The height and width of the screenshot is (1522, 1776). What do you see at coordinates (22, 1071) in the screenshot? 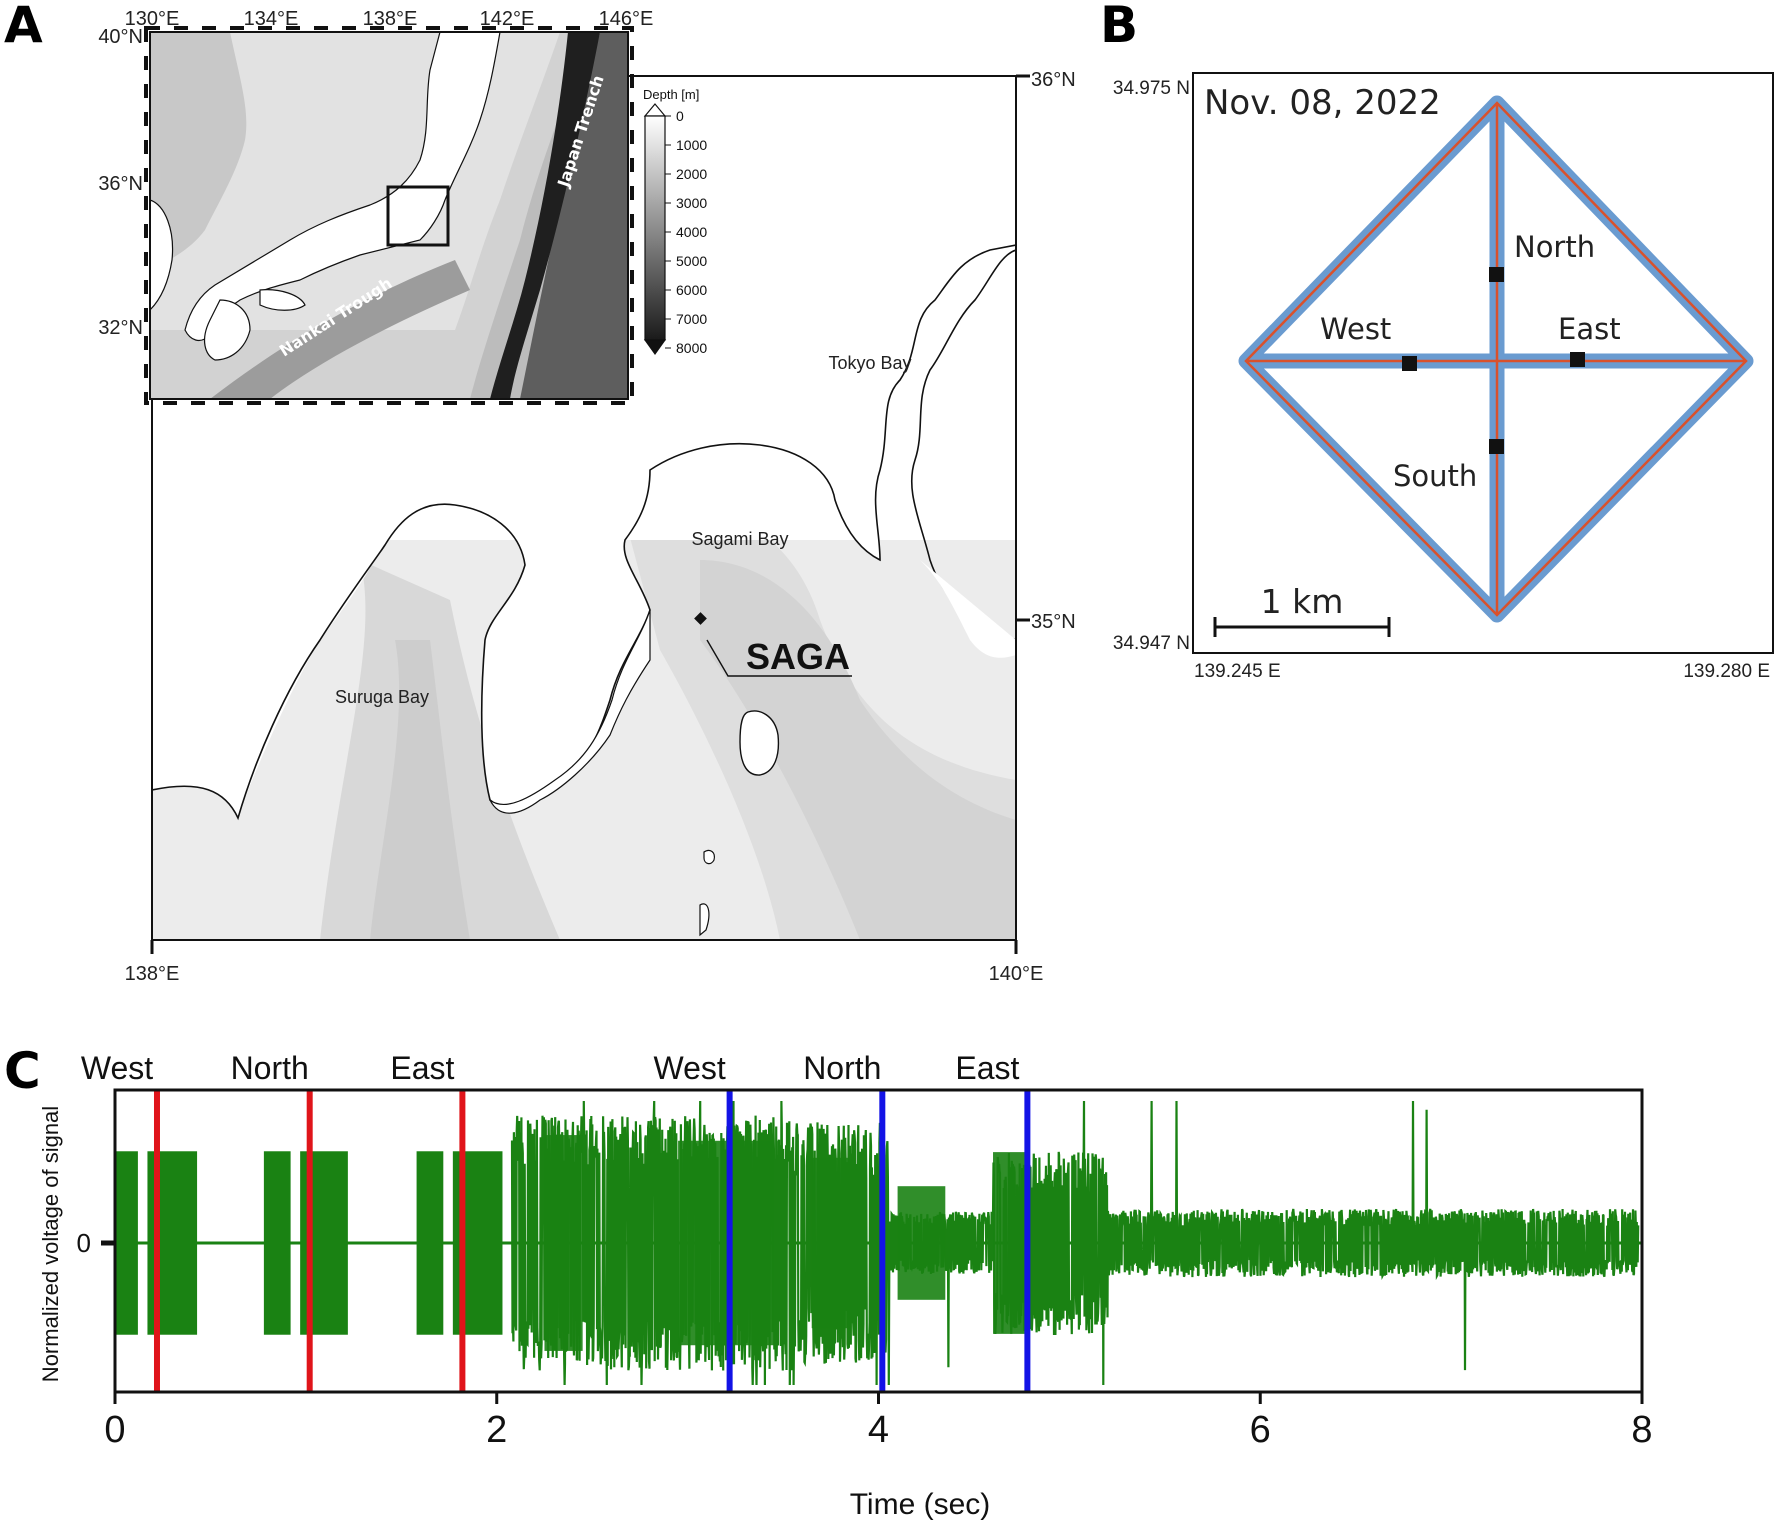
I see `panel-c-letter: C` at bounding box center [22, 1071].